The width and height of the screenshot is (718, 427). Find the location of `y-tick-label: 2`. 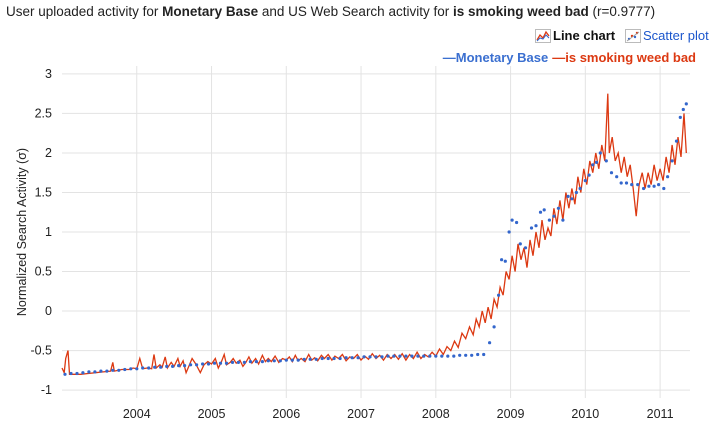

y-tick-label: 2 is located at coordinates (48, 153).